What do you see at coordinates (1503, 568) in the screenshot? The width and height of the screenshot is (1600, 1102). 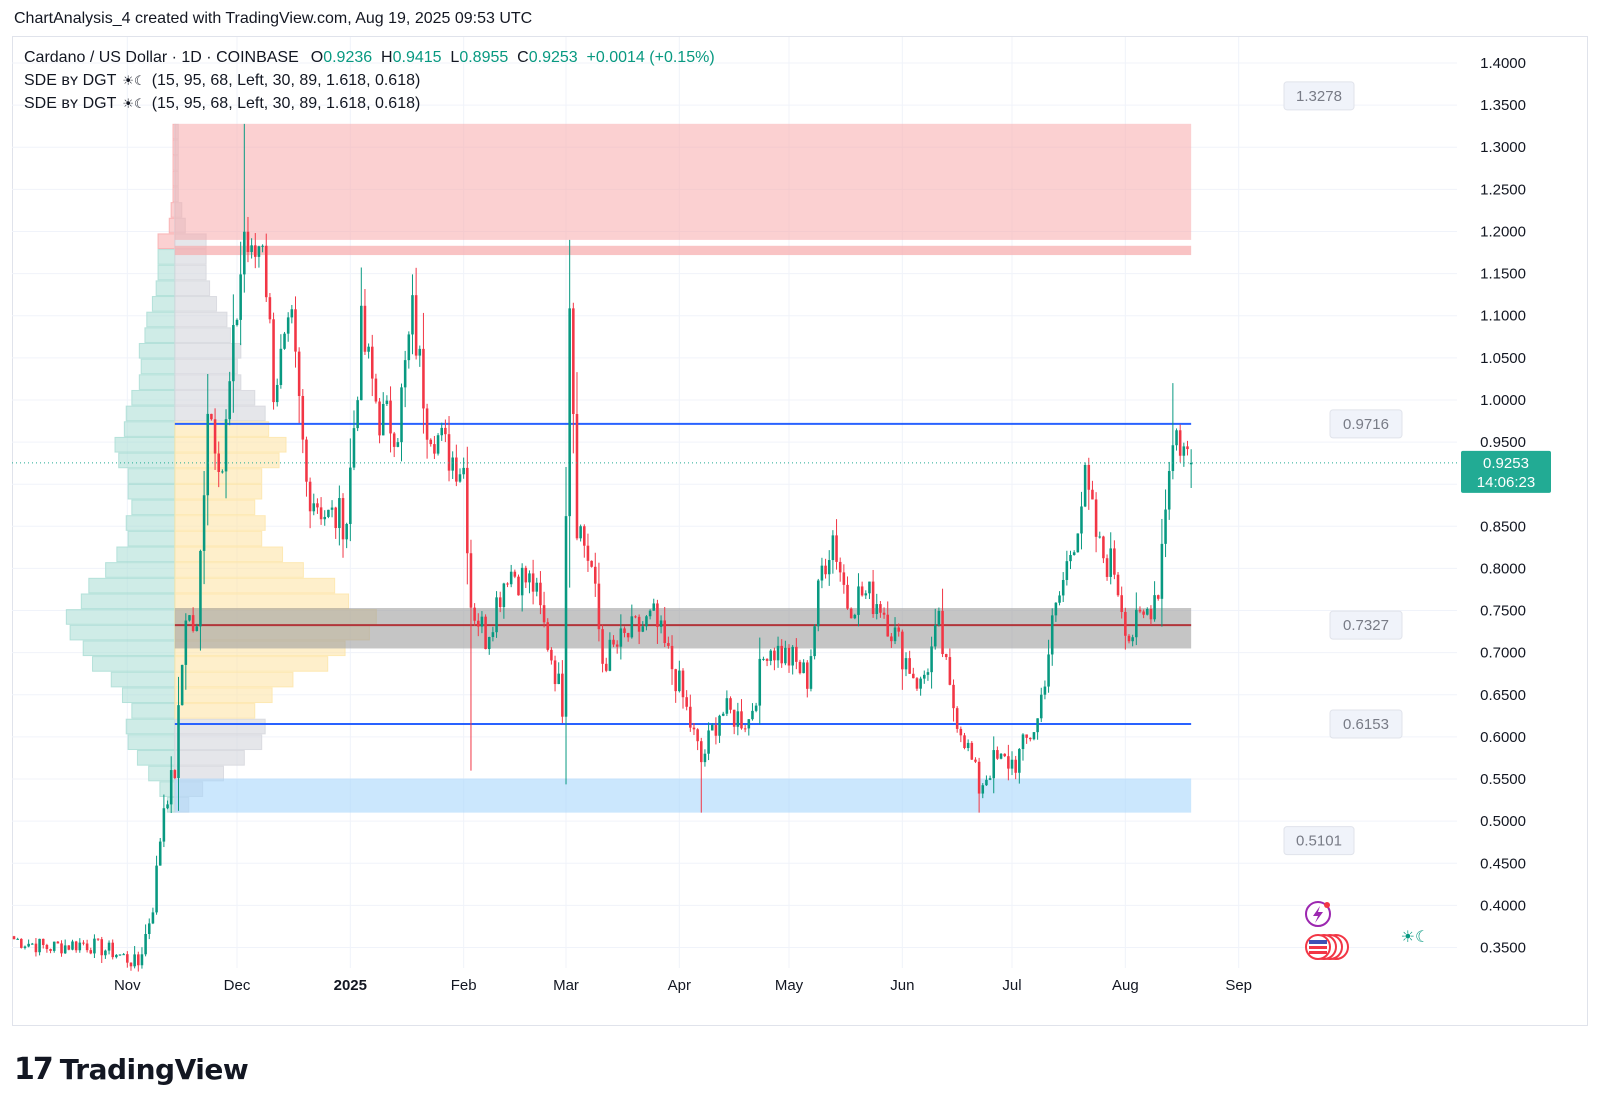 I see `price-tick-label: 0.8000` at bounding box center [1503, 568].